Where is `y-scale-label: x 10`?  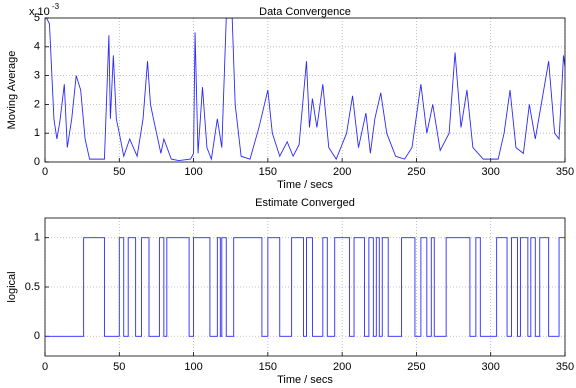
y-scale-label: x 10 is located at coordinates (39, 12).